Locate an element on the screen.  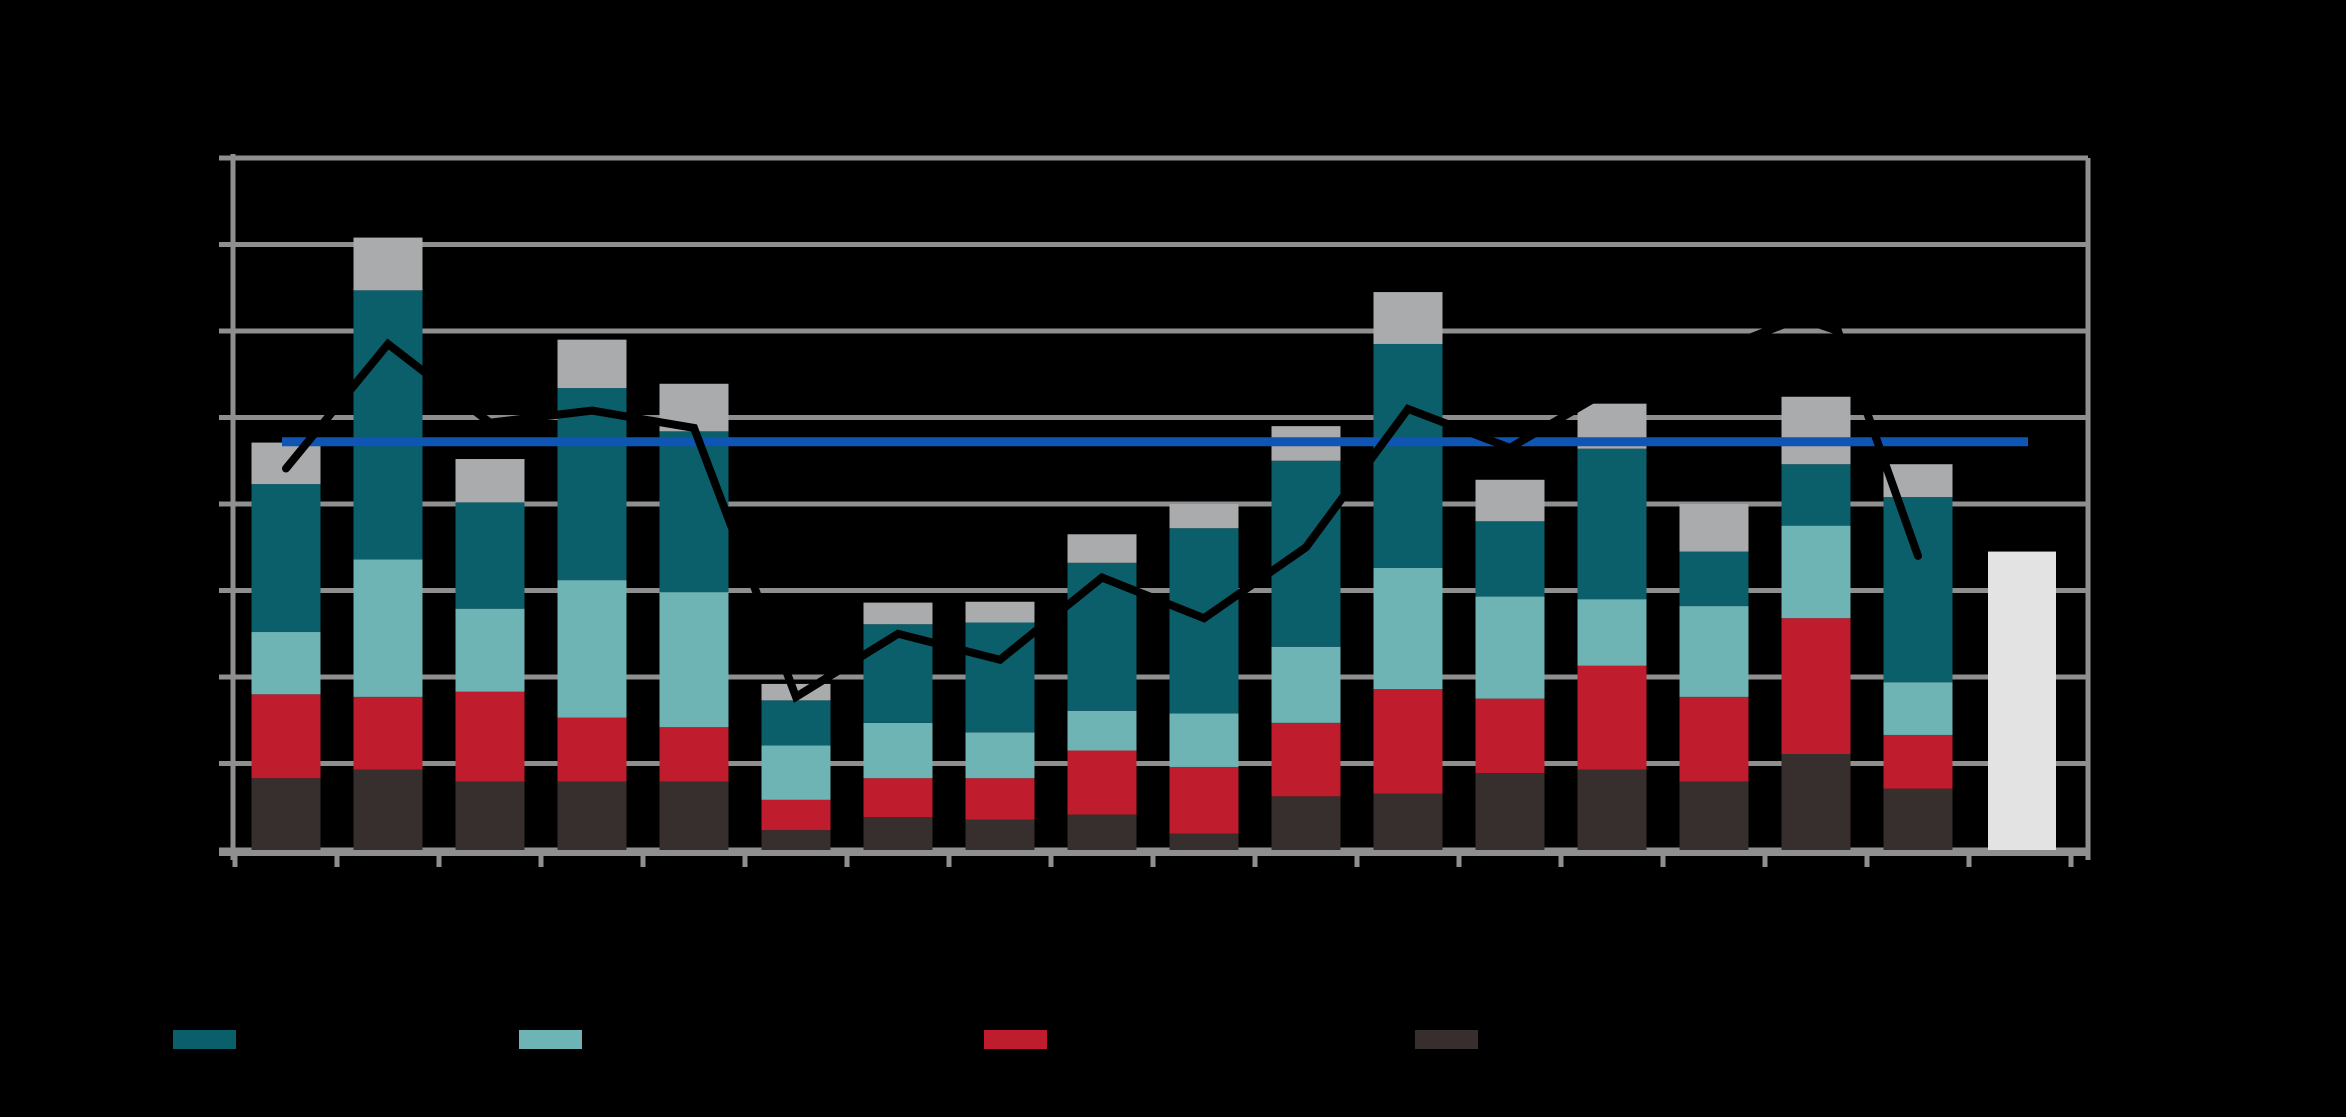
x-axis is located at coordinates (1153, 858).